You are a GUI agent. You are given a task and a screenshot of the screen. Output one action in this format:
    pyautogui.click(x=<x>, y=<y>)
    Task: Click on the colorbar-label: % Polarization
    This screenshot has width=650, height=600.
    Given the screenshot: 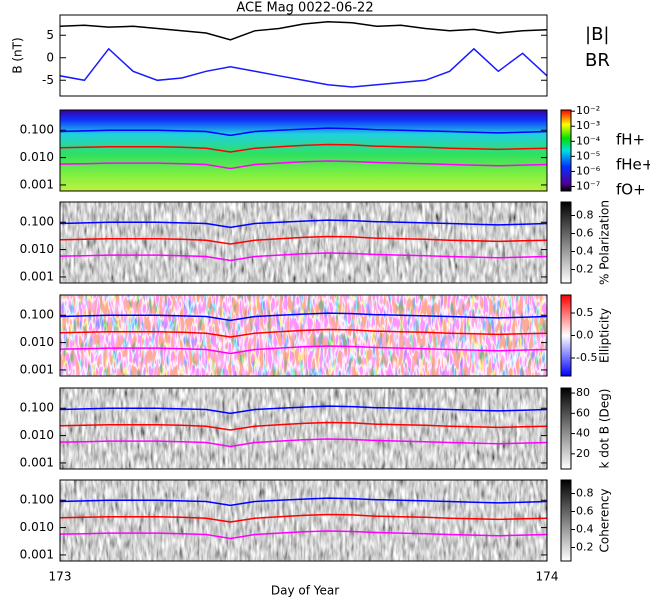 What is the action you would take?
    pyautogui.click(x=605, y=242)
    